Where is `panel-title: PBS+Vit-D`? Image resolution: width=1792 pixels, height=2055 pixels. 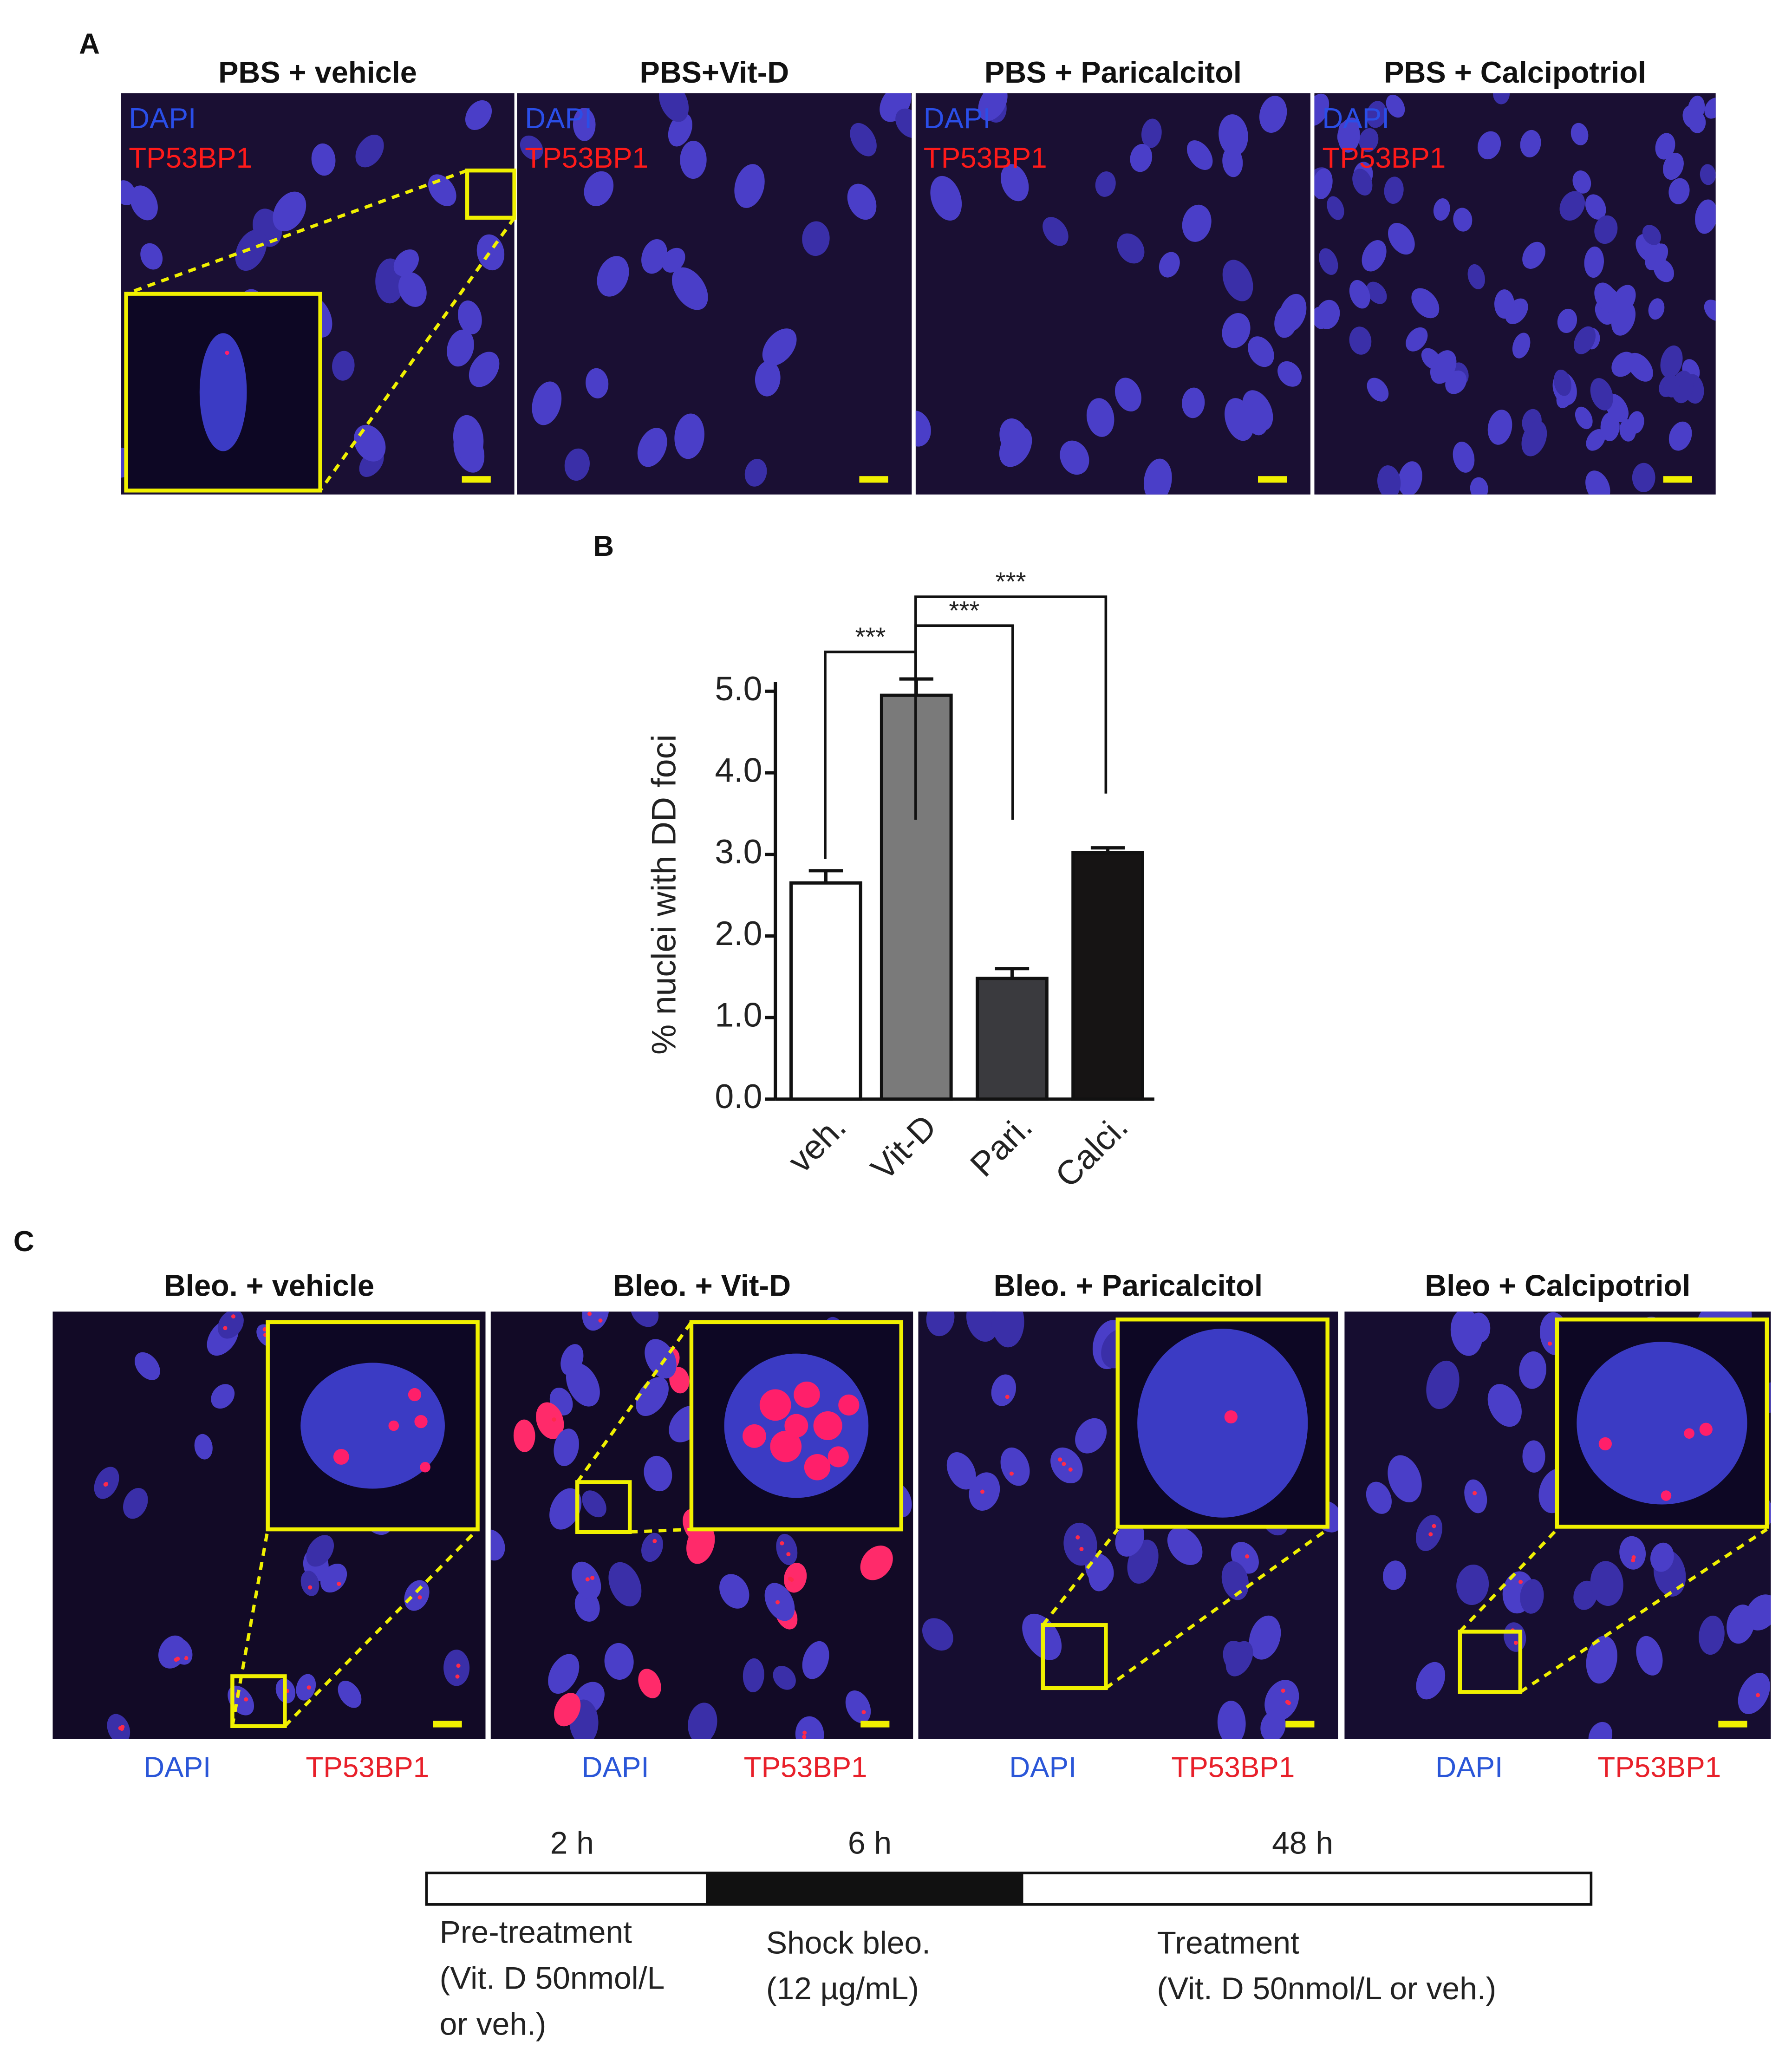 panel-title: PBS+Vit-D is located at coordinates (714, 72).